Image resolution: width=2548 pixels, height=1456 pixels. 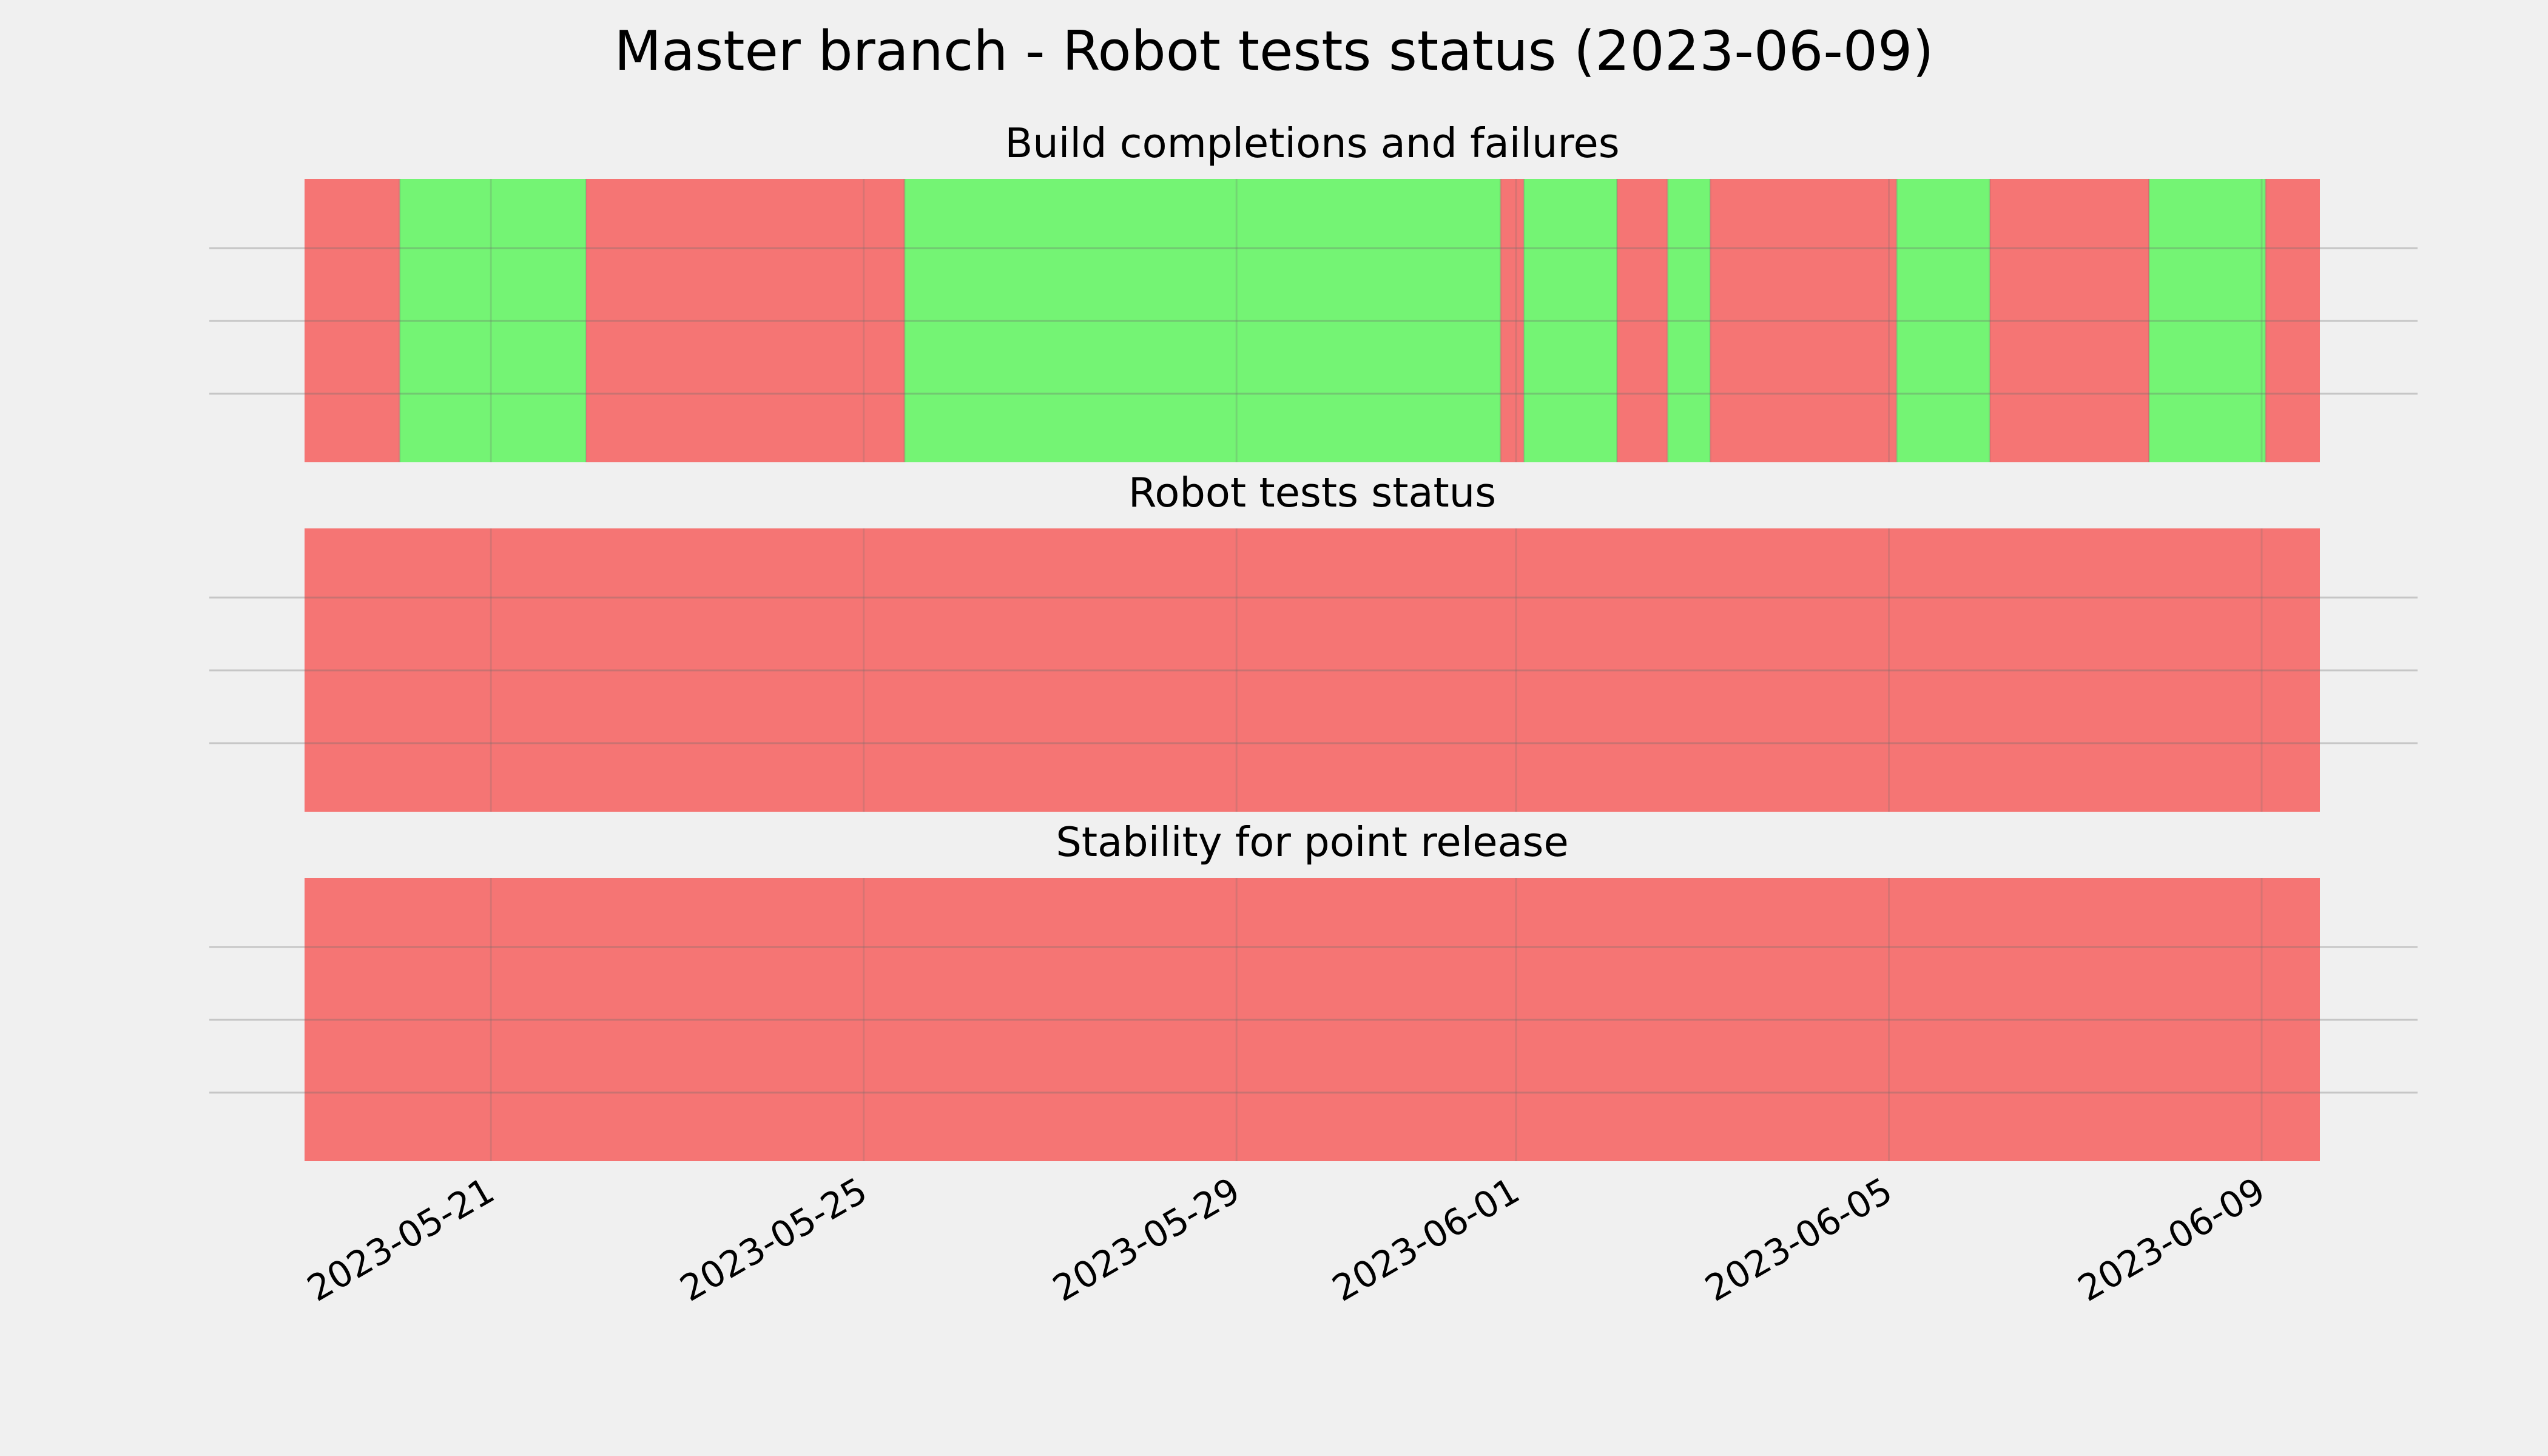 What do you see at coordinates (1312, 143) in the screenshot?
I see `panel-title: Build completions and failures` at bounding box center [1312, 143].